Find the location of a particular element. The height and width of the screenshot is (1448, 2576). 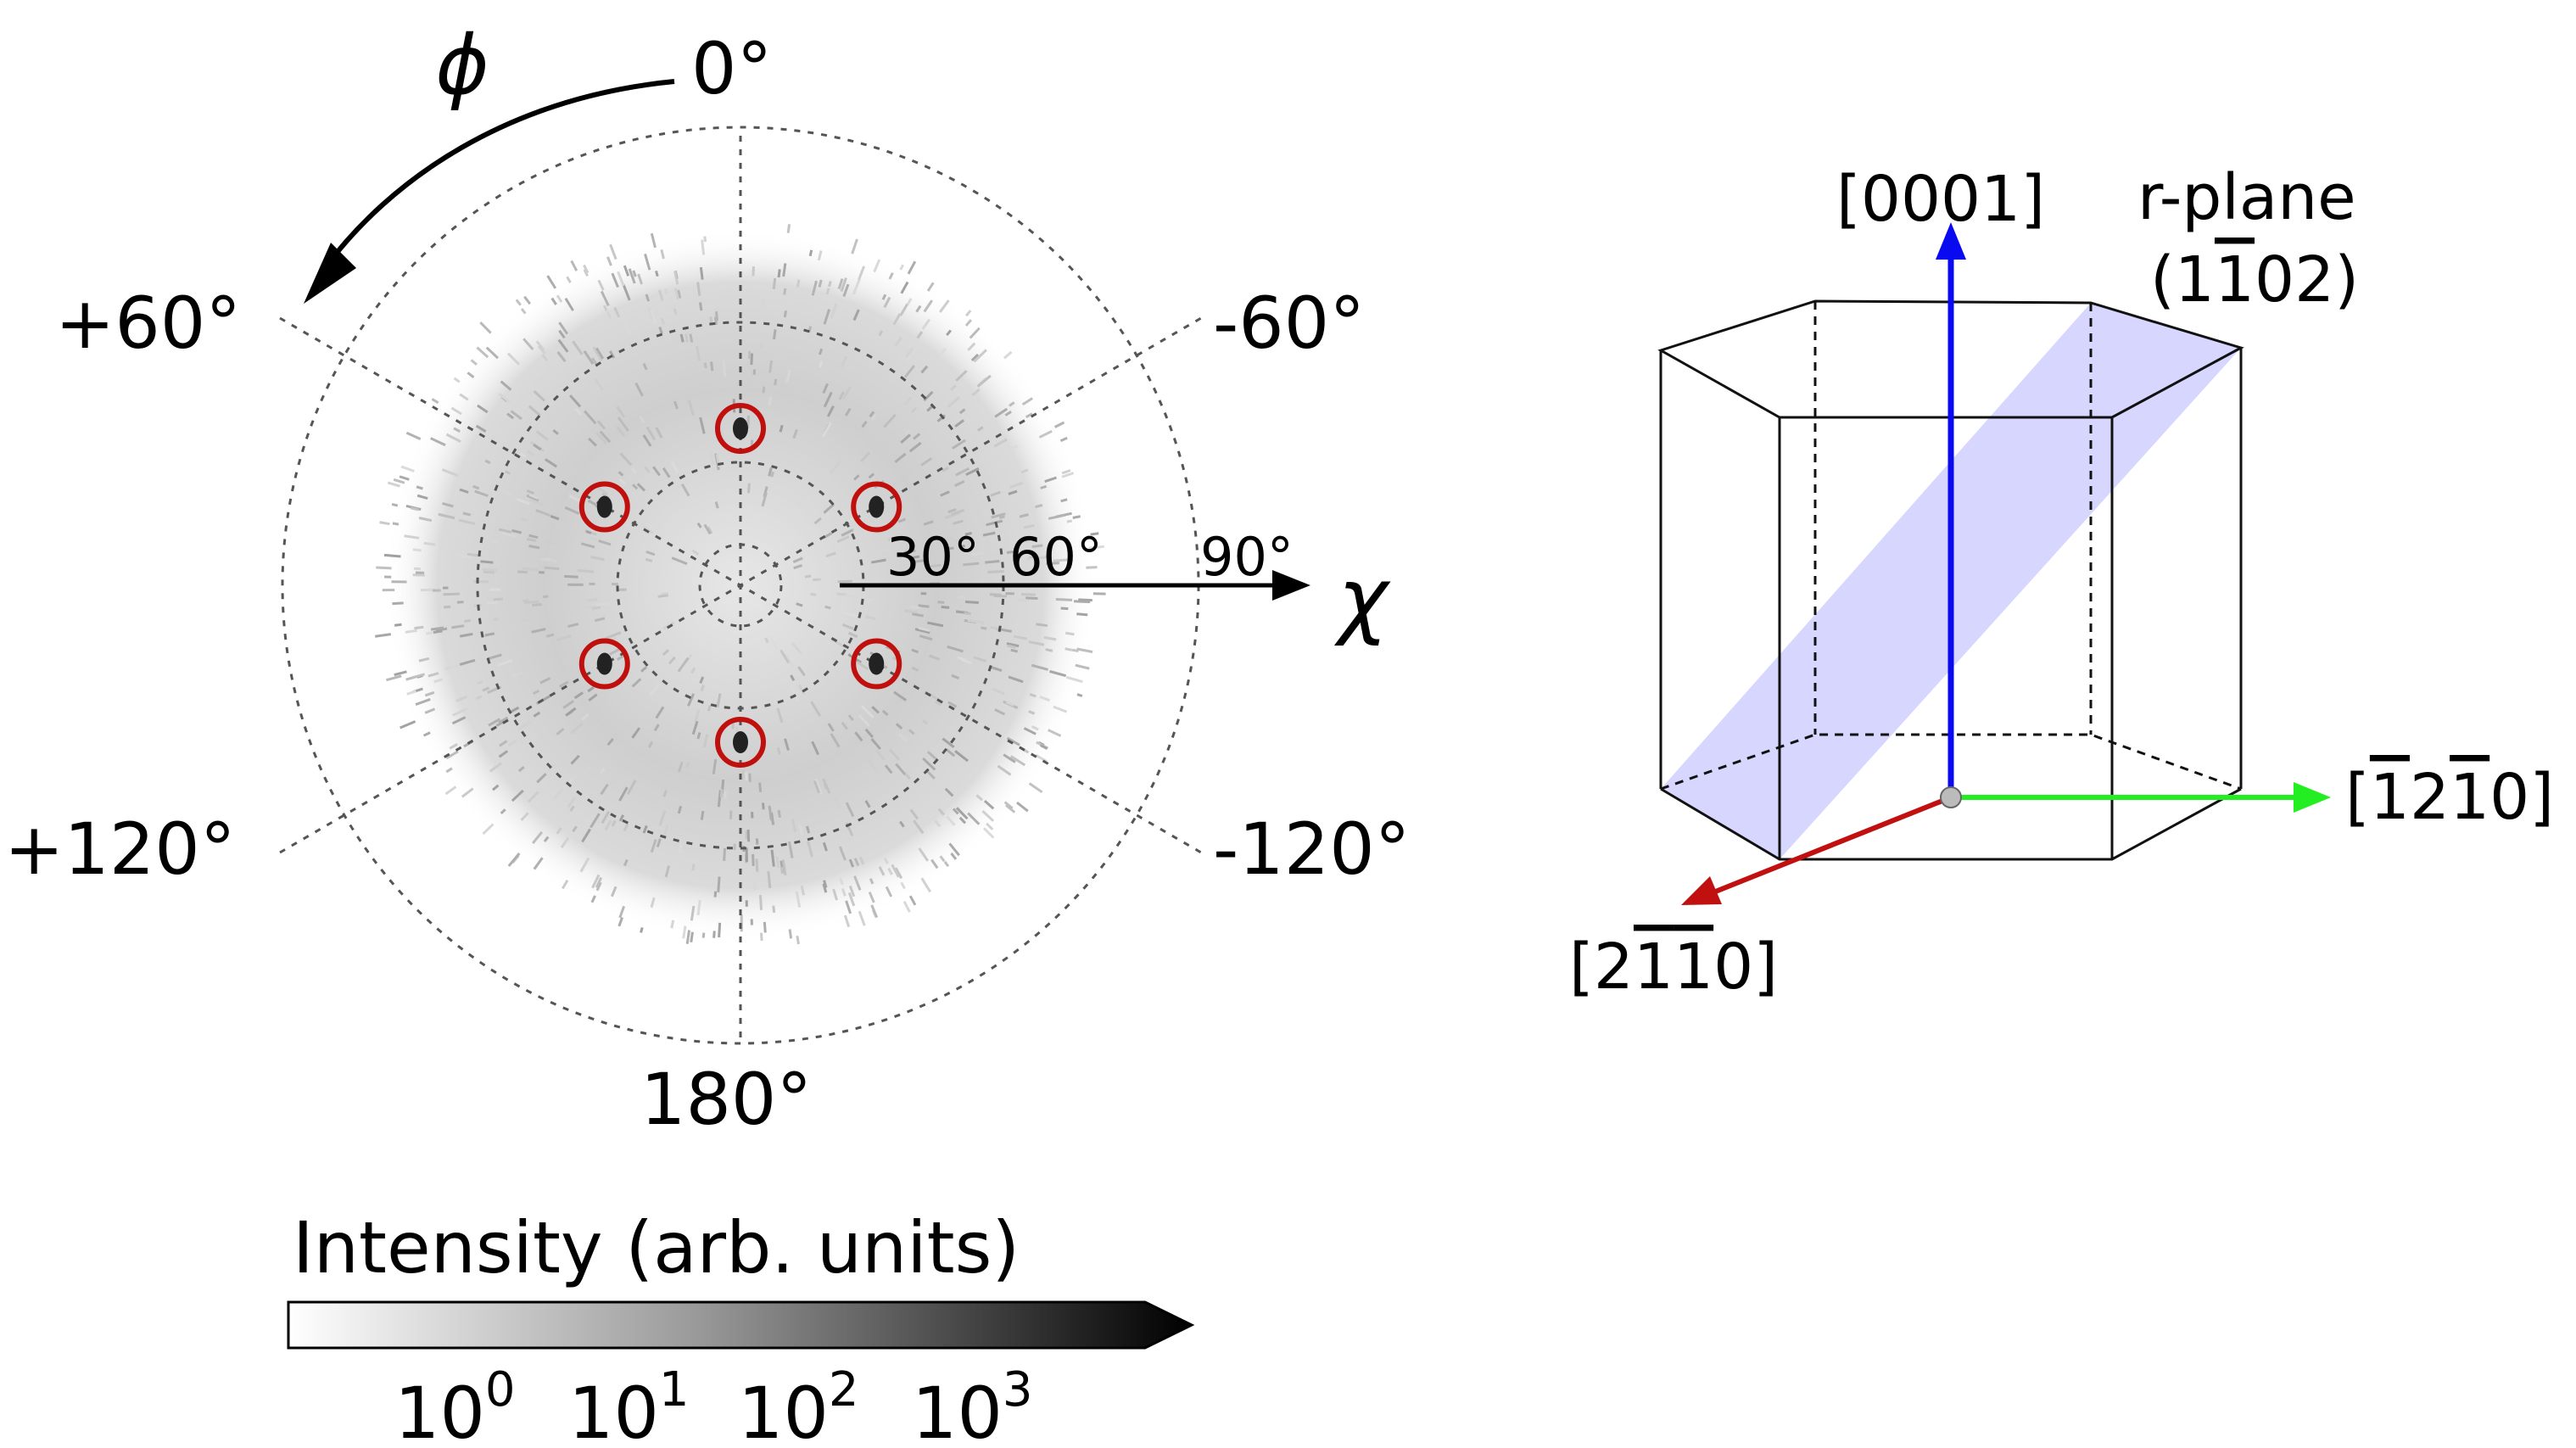

colorbar-bar is located at coordinates (741, 1325).